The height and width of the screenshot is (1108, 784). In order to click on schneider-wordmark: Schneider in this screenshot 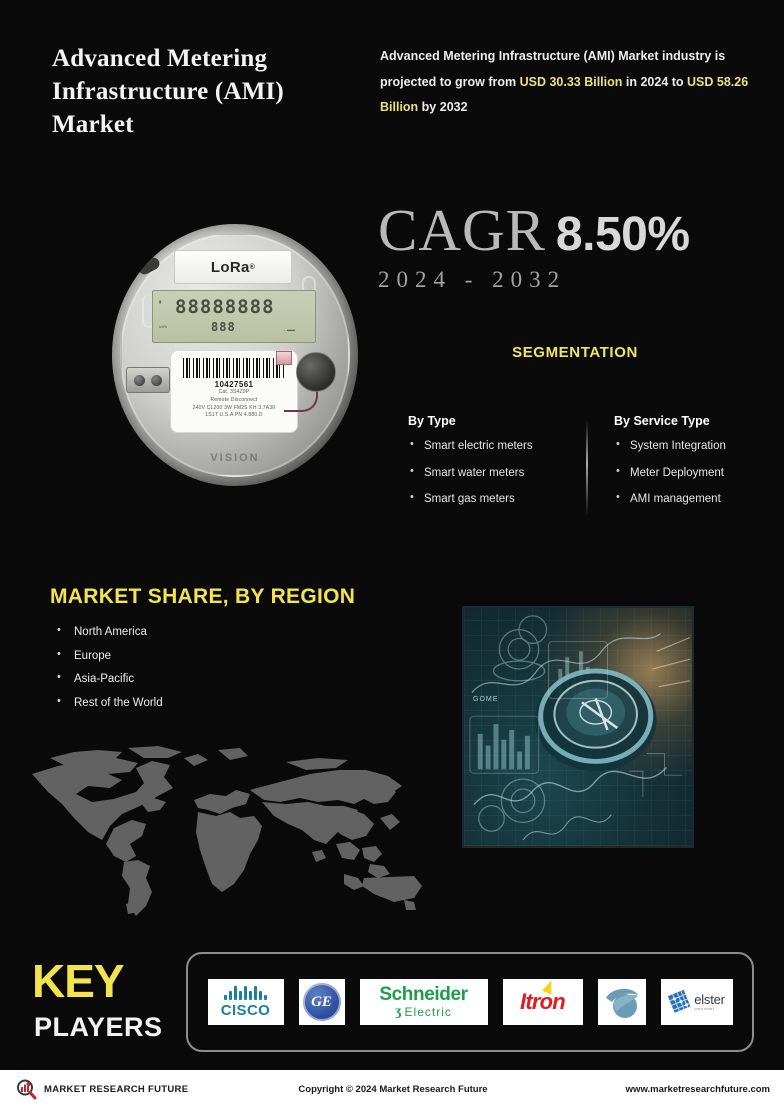, I will do `click(423, 994)`.